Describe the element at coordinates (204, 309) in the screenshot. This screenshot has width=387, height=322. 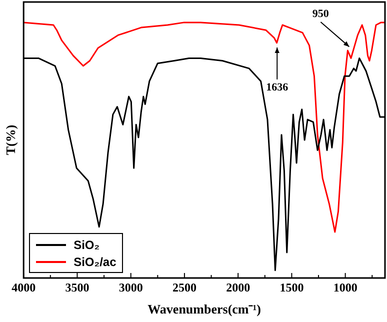
I see `x-axis-title: Wavenumbers(cm⁻¹)` at that location.